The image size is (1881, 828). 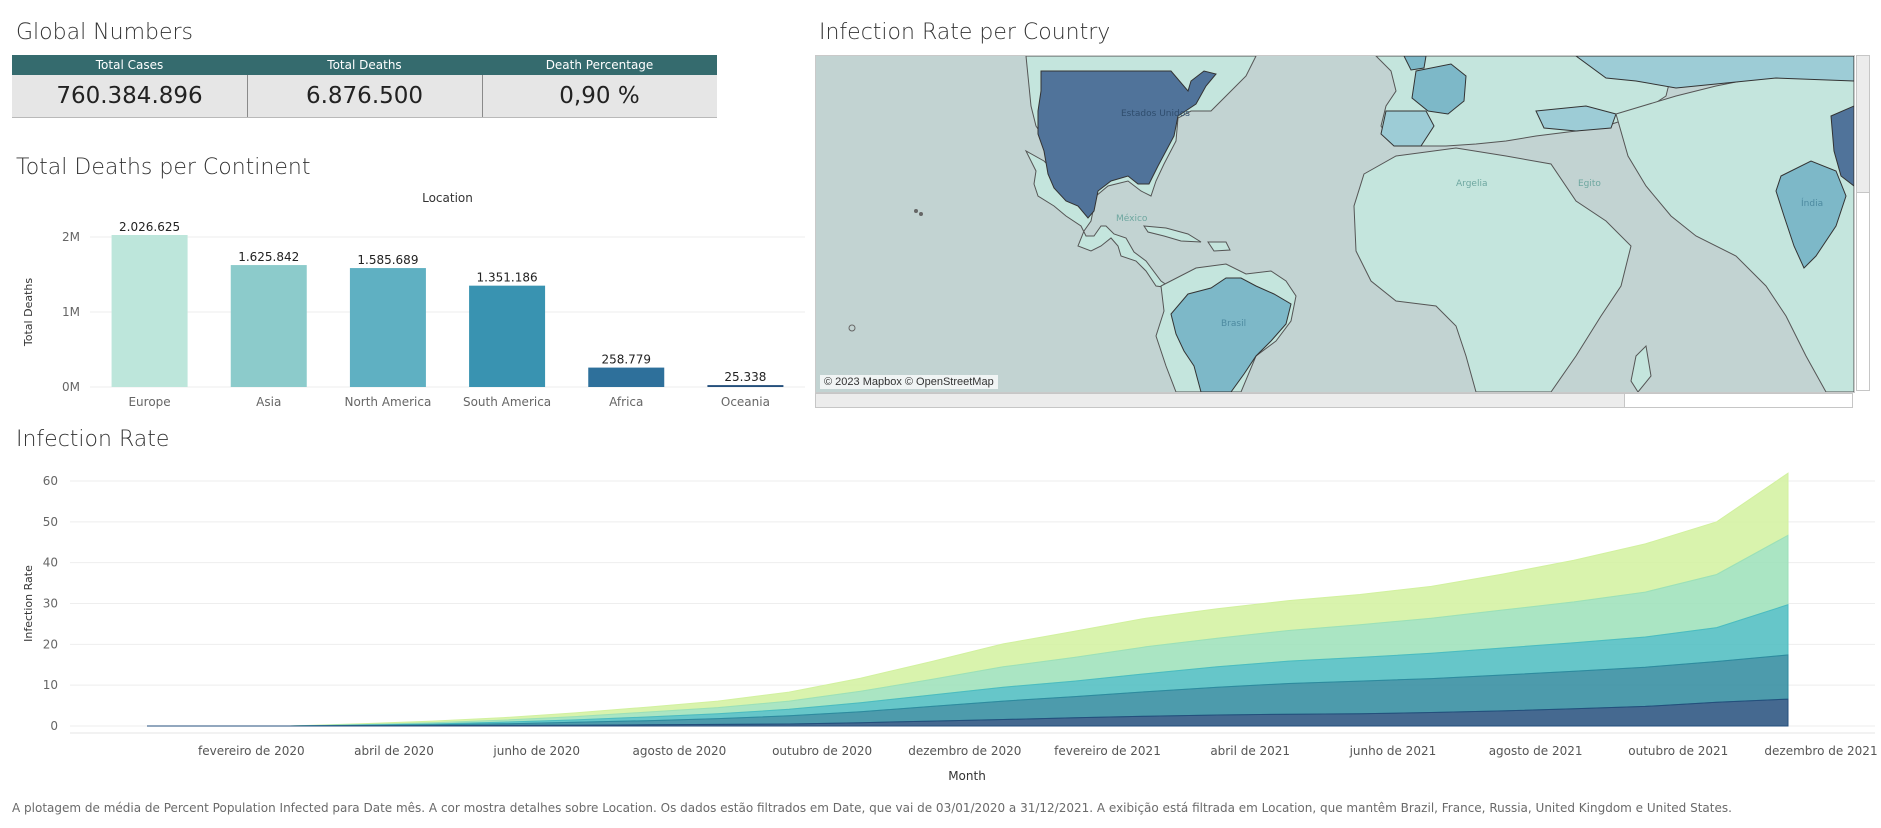 What do you see at coordinates (71, 312) in the screenshot?
I see `bar-chart-y-tick-label: 1M` at bounding box center [71, 312].